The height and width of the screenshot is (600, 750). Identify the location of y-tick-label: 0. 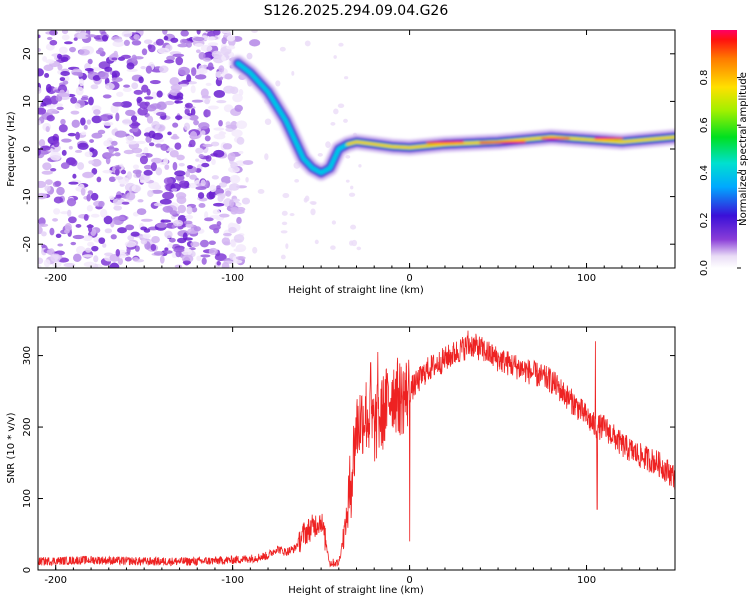
(27, 149).